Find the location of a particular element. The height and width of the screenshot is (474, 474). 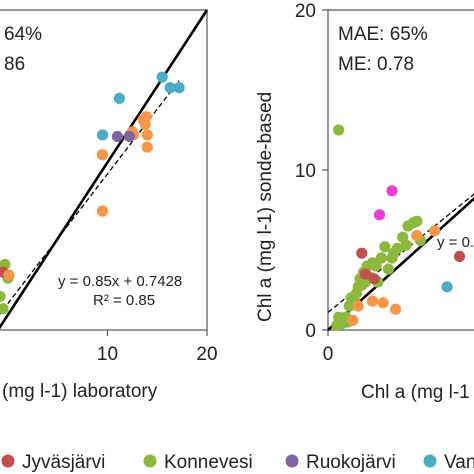

legend-label: Jyväsjärvi is located at coordinates (63, 462).